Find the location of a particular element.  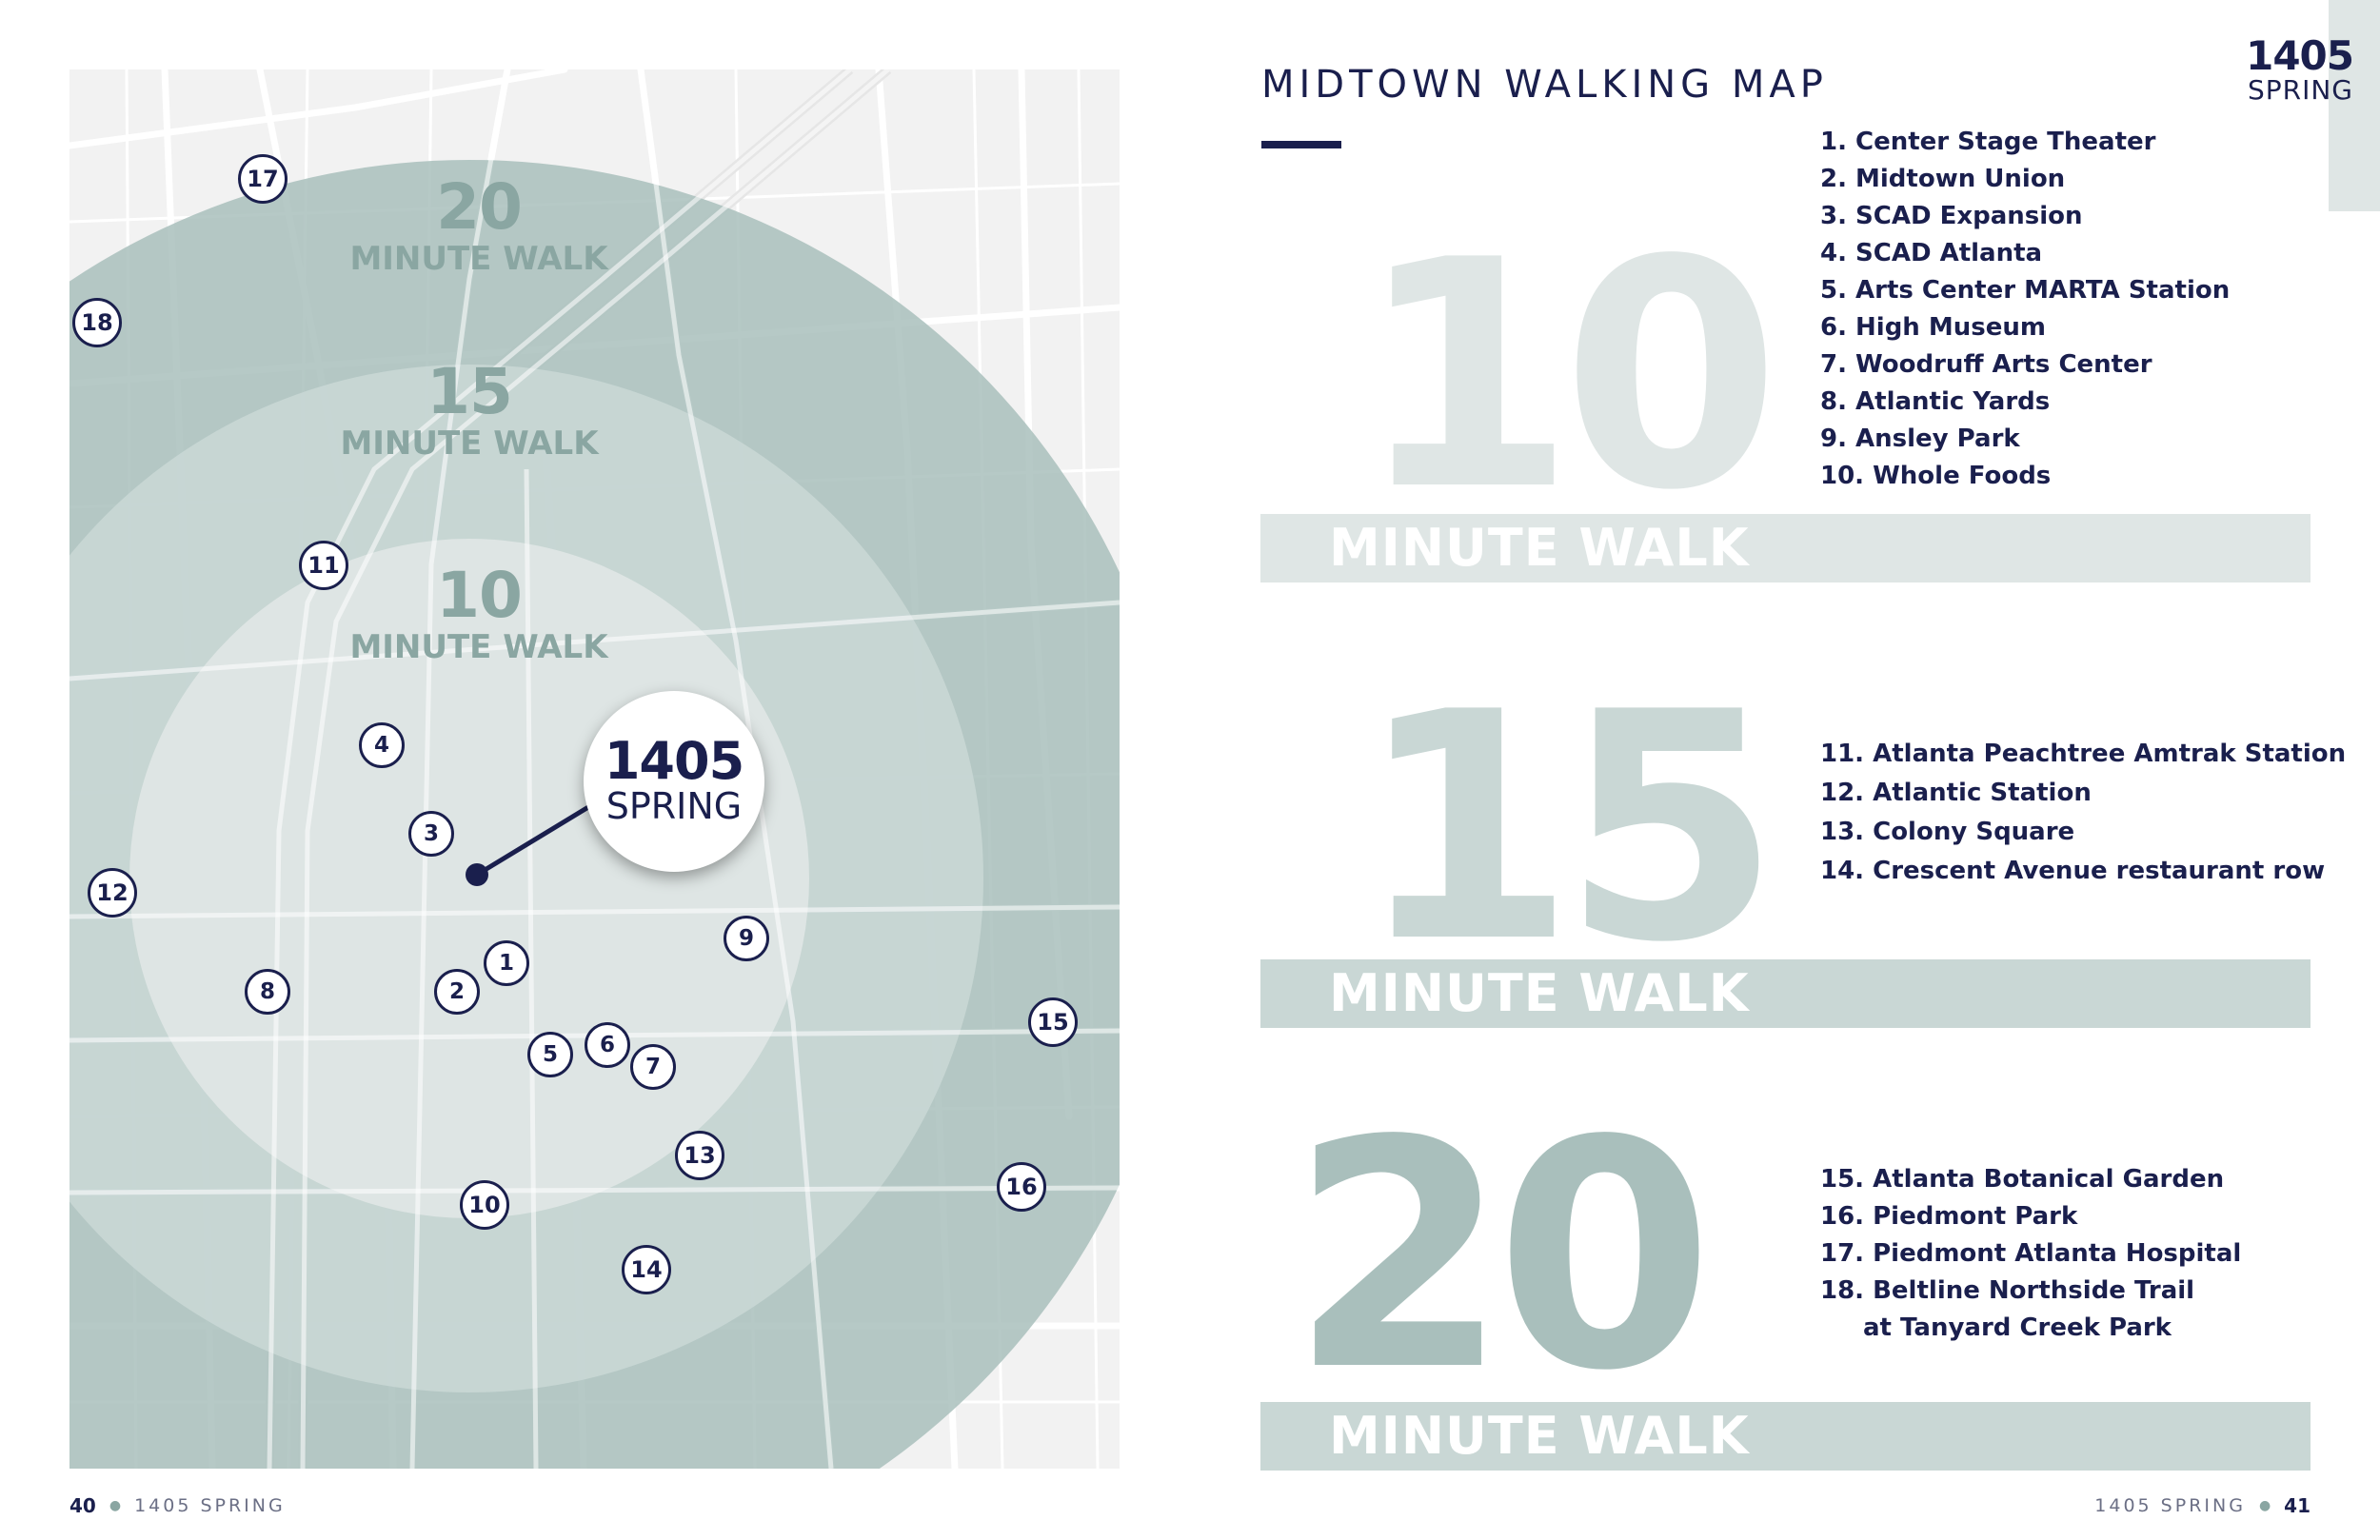

footer-left-page-number: 40 is located at coordinates (82, 1505).